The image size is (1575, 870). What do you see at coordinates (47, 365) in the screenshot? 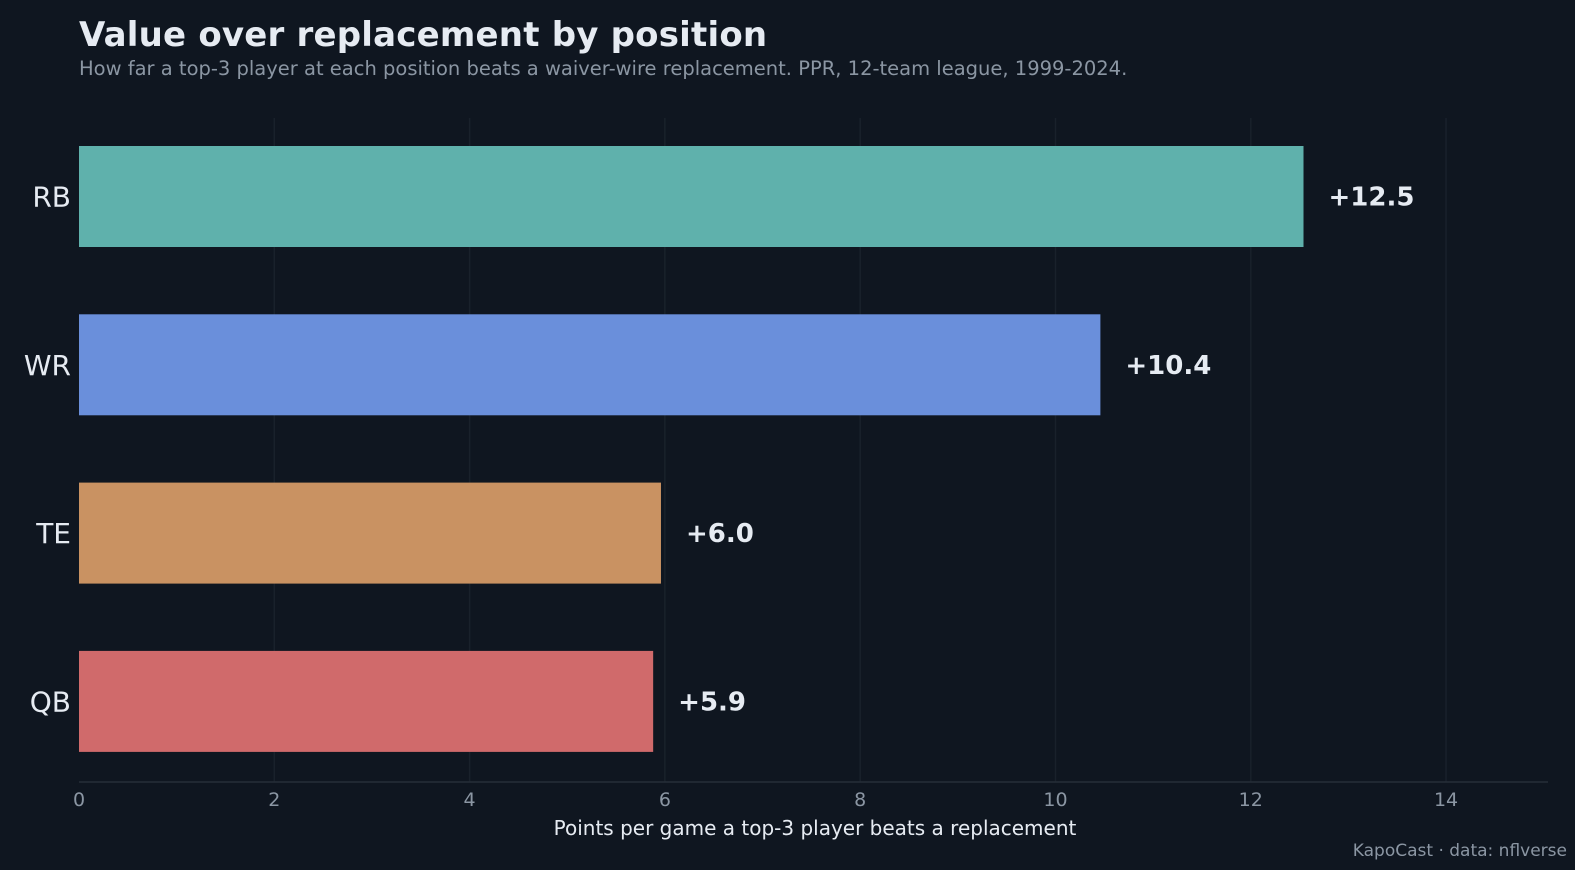
I see `y-tick-label-wr: WR` at bounding box center [47, 365].